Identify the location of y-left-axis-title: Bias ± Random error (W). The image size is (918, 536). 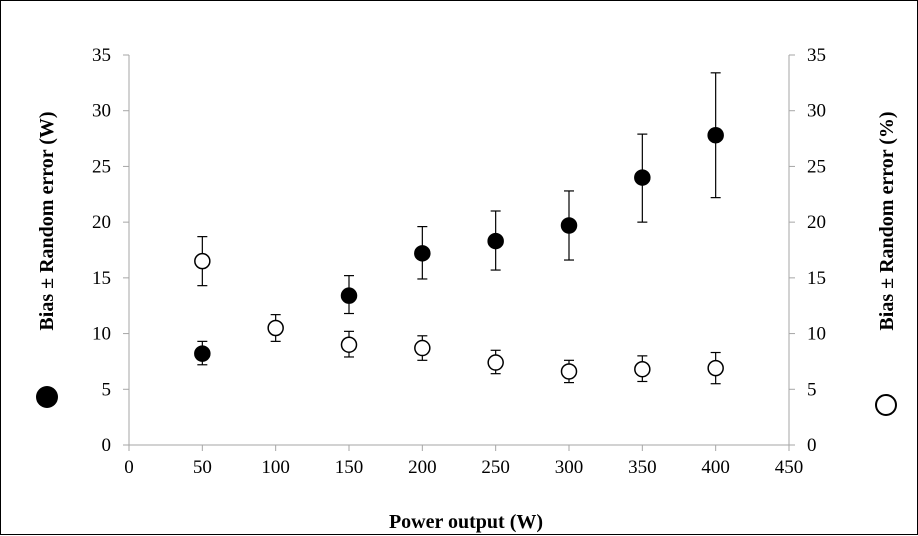
(47, 220).